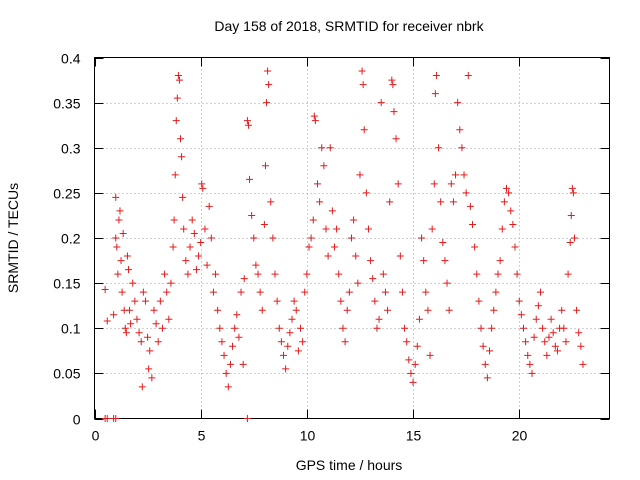  I want to click on x-axis-label: GPS time / hours, so click(349, 465).